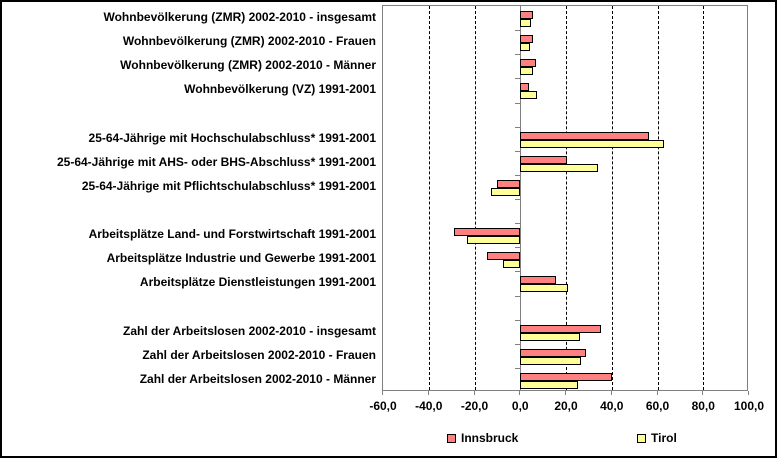  I want to click on category-label: Wohnbevölkerung (ZMR) 2002-2010 - Frauen, so click(249, 41).